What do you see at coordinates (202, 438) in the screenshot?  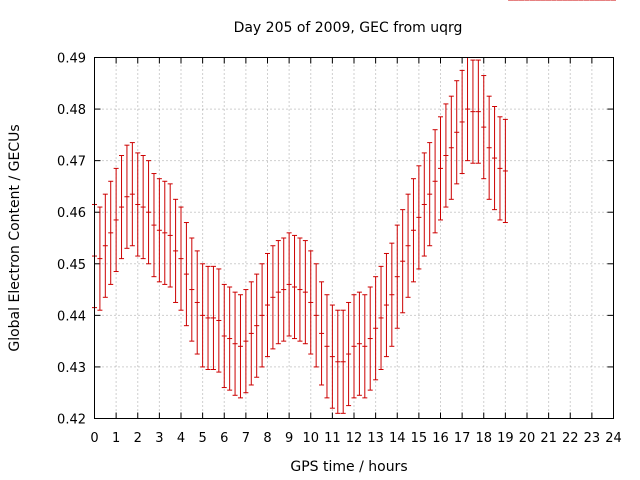 I see `x-tick-label: 5` at bounding box center [202, 438].